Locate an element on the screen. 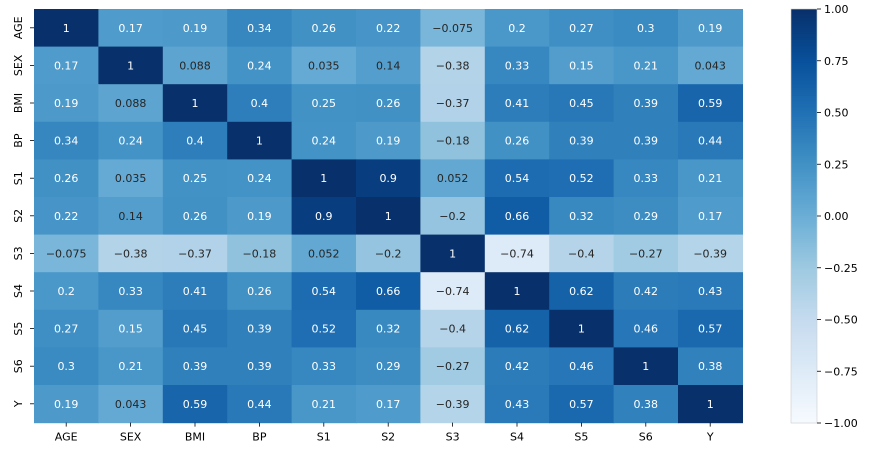 This screenshot has height=457, width=886. colorbar-tick-label: 0.00 is located at coordinates (836, 216).